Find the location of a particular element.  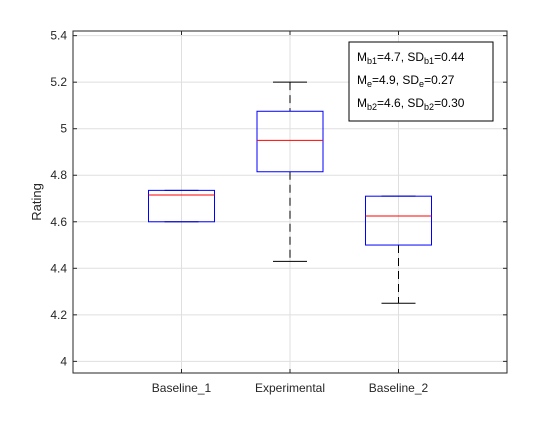

x-tick-label: Baseline_1 is located at coordinates (182, 388).